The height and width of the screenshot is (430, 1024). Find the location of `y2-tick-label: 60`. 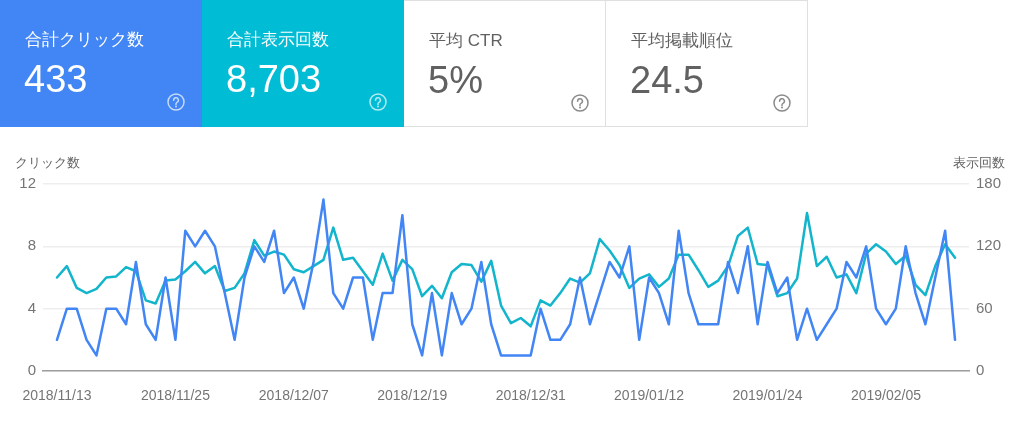

y2-tick-label: 60 is located at coordinates (984, 307).